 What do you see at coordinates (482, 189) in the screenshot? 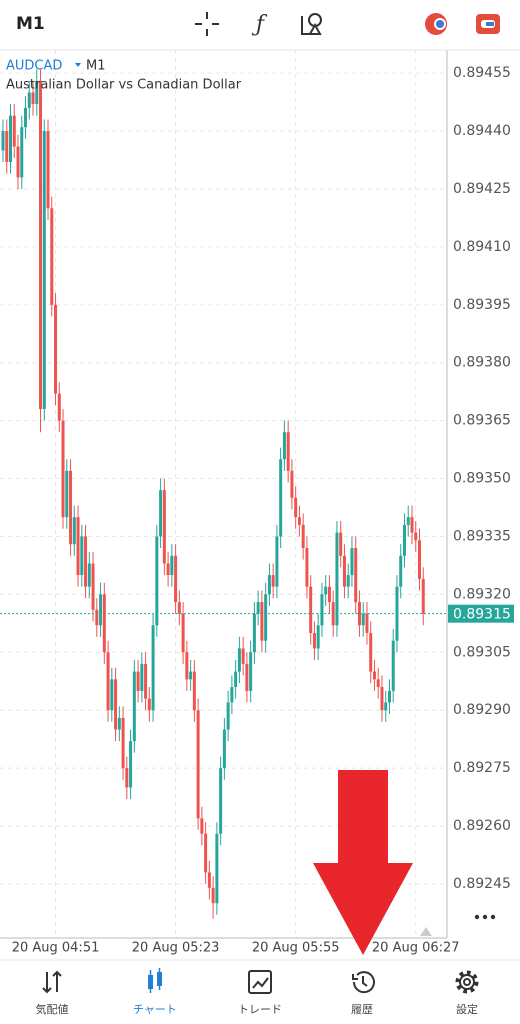
I see `y-tick-label: 0.89425` at bounding box center [482, 189].